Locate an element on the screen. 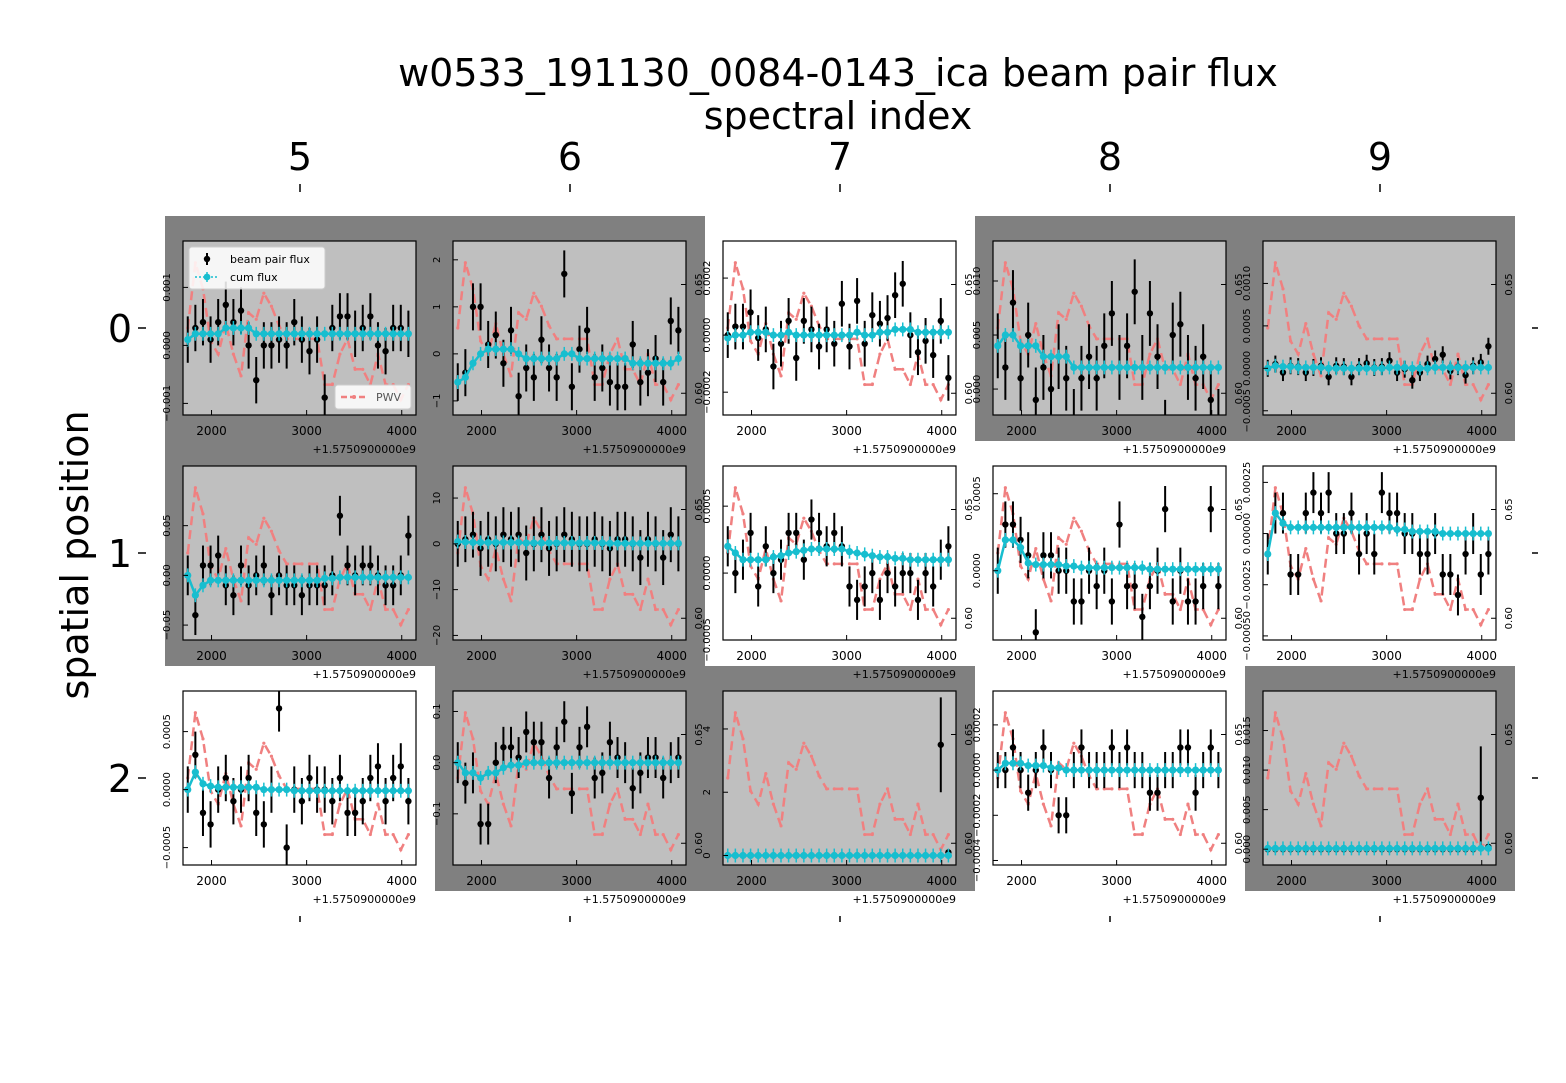 The image size is (1566, 1083). pwv-y-tick-label: 0.60 is located at coordinates (969, 618).